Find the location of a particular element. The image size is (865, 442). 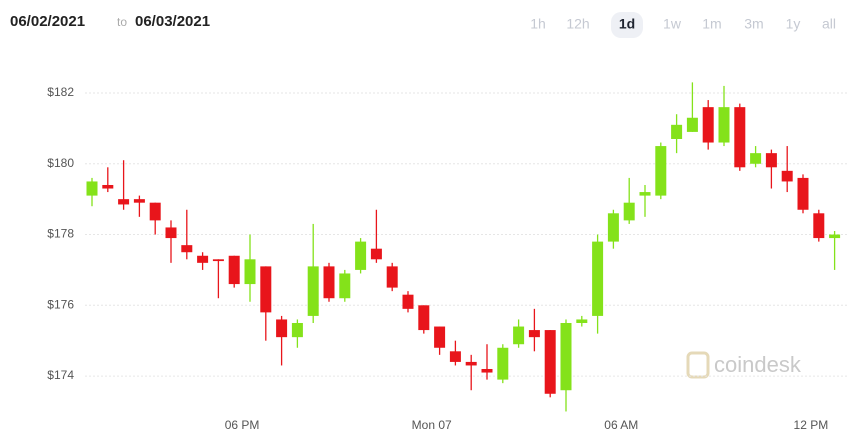

range-button: all is located at coordinates (829, 24).